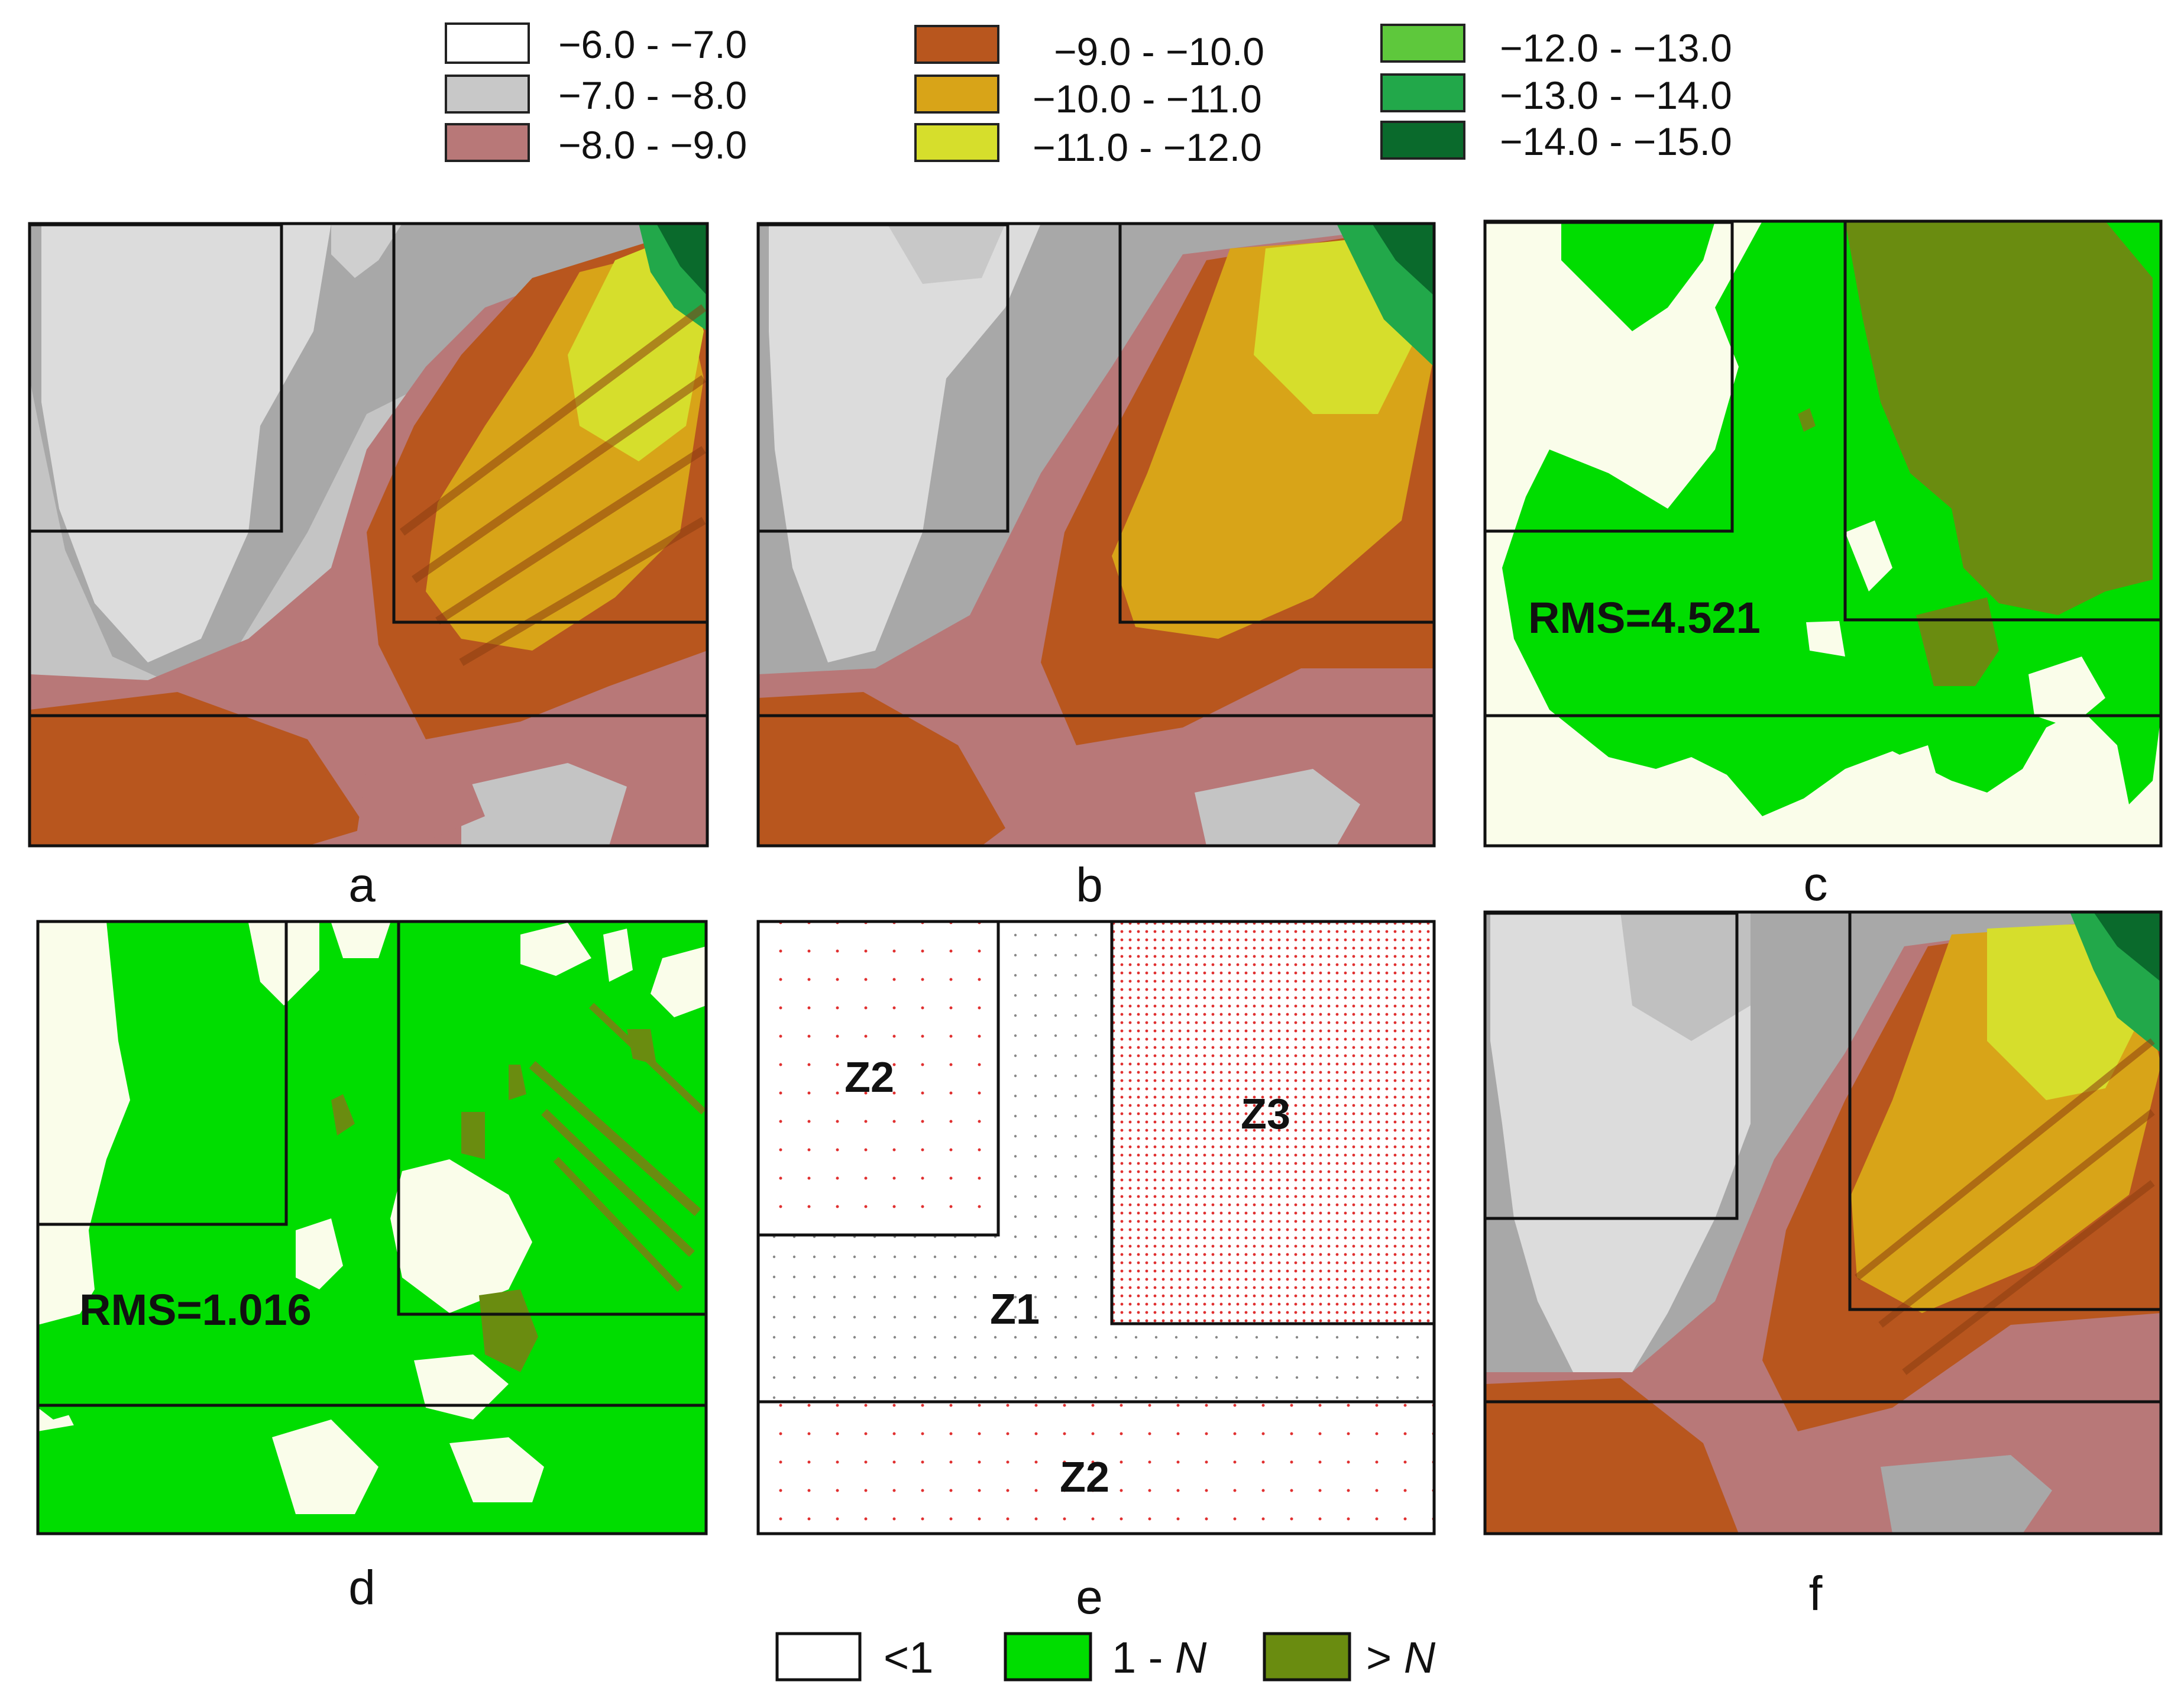 The width and height of the screenshot is (2184, 1704). I want to click on zone-label-z1: Z1, so click(1015, 1309).